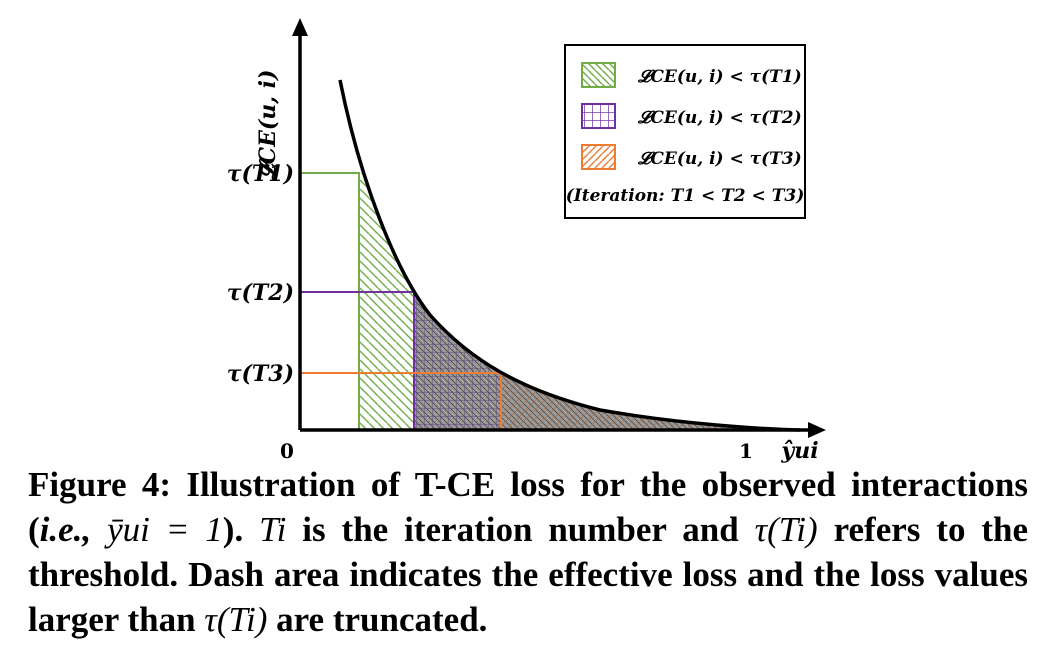 Image resolution: width=1050 pixels, height=658 pixels. What do you see at coordinates (607, 361) in the screenshot?
I see `region-dark` at bounding box center [607, 361].